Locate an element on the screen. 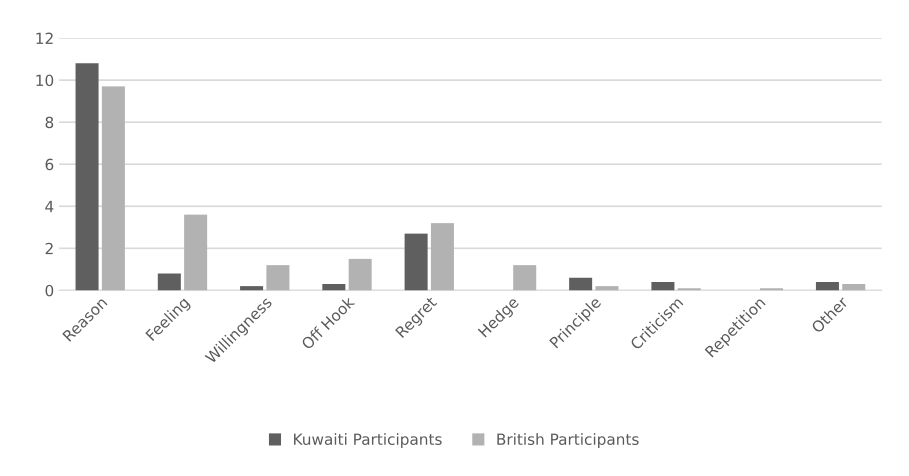 Image resolution: width=909 pixels, height=476 pixels. y-tick-label: 10 is located at coordinates (45, 80).